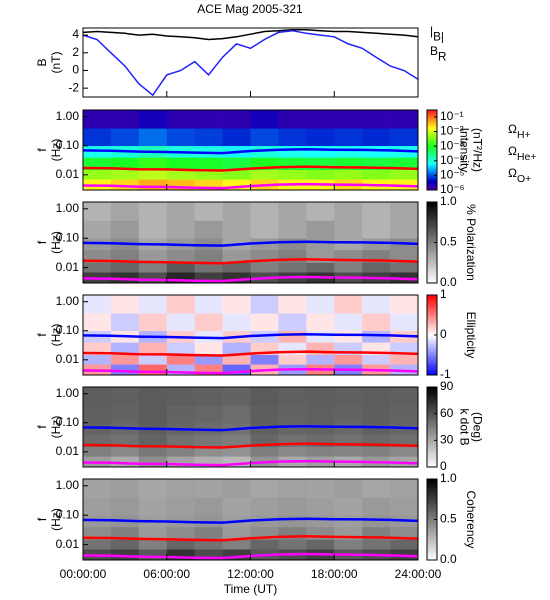  What do you see at coordinates (448, 519) in the screenshot?
I see `colorbar-tick-label: 0.5` at bounding box center [448, 519].